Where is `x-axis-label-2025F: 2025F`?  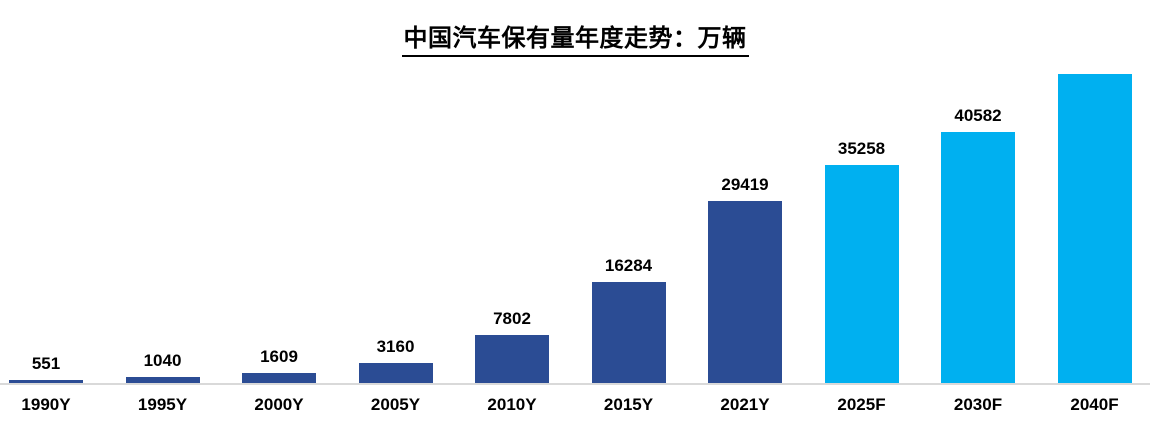
x-axis-label-2025F: 2025F is located at coordinates (861, 404).